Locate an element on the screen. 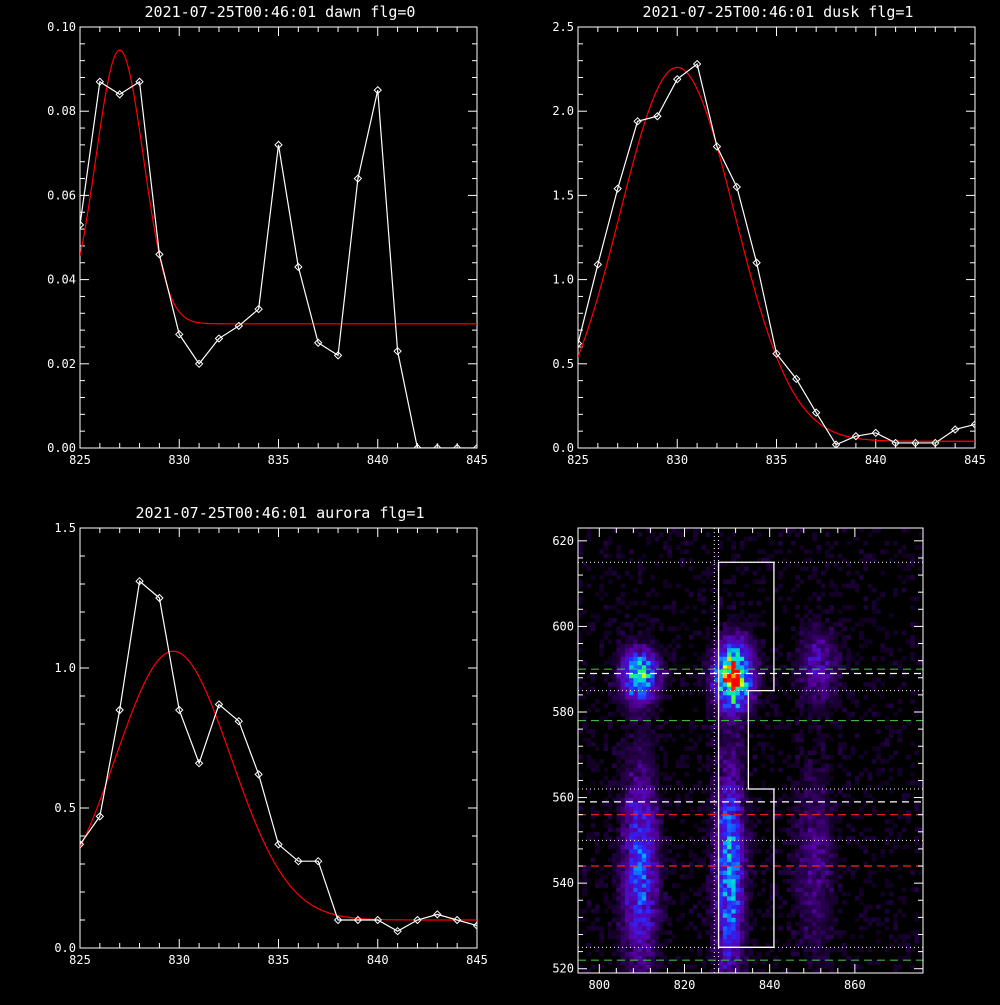 This screenshot has height=1005, width=1000. dawn-data-point is located at coordinates (417, 445).